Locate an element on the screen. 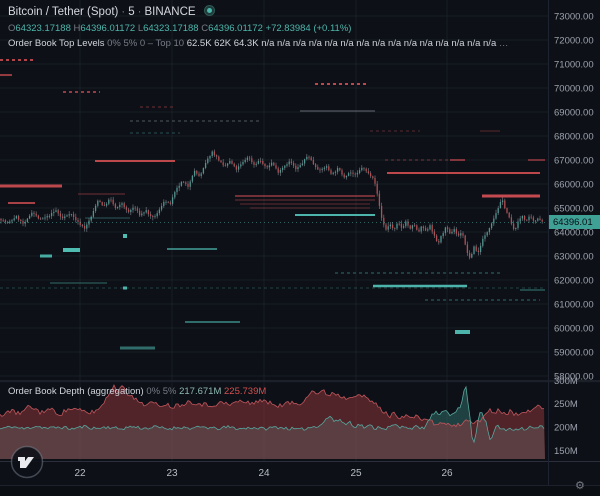  orderbook-levels-title: Order Book Top Levels is located at coordinates (56, 43).